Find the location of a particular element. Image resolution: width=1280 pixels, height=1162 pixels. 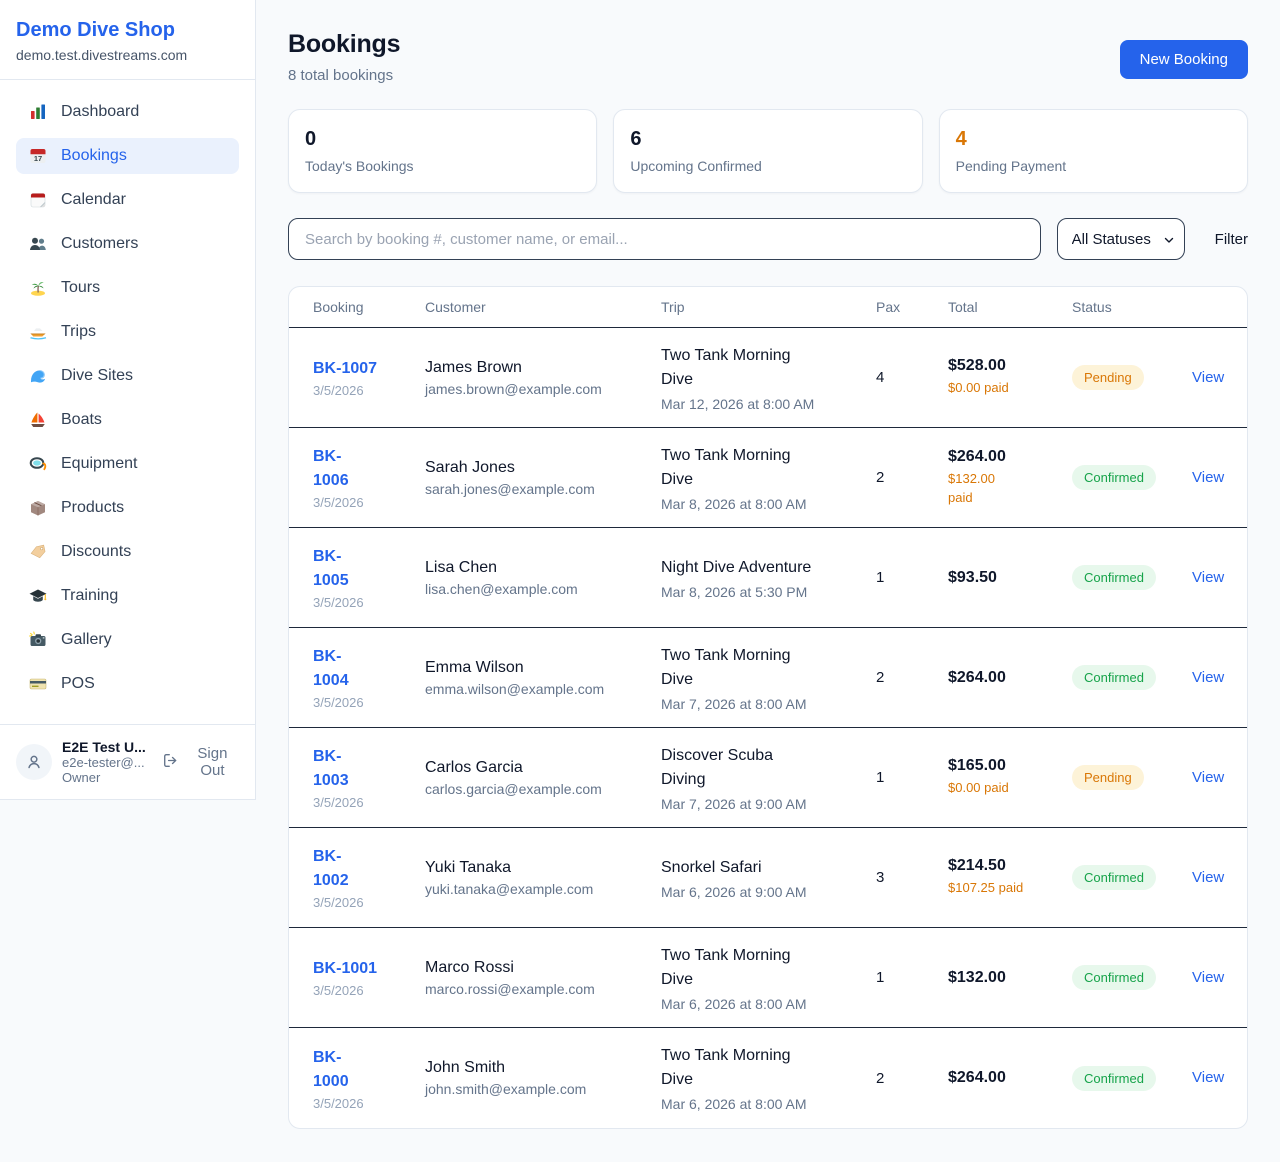

booking-id-link: BK- 1002 is located at coordinates (331, 868).